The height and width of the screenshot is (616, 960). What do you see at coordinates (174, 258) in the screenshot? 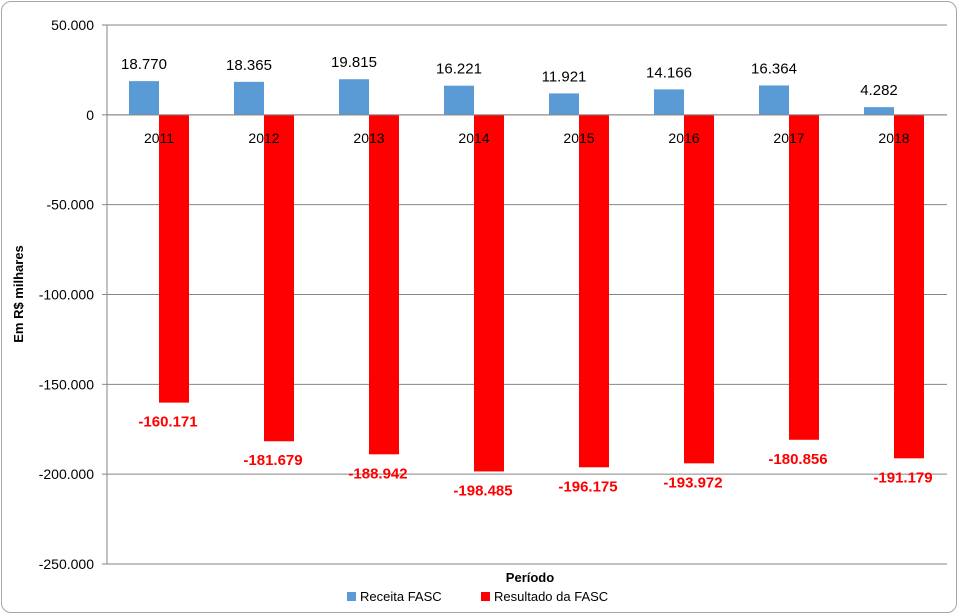
I see `bar-resultado-2011` at bounding box center [174, 258].